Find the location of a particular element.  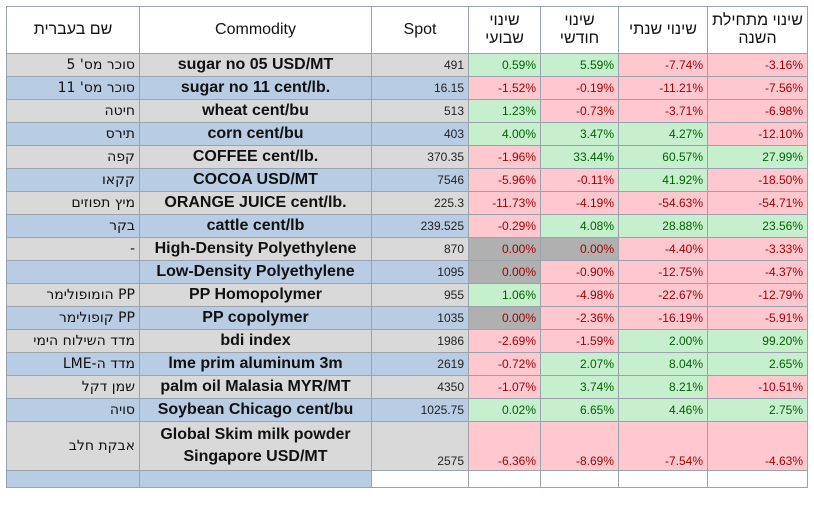

commodity-cell: palm oil Malasia MYR/MT is located at coordinates (255, 387).